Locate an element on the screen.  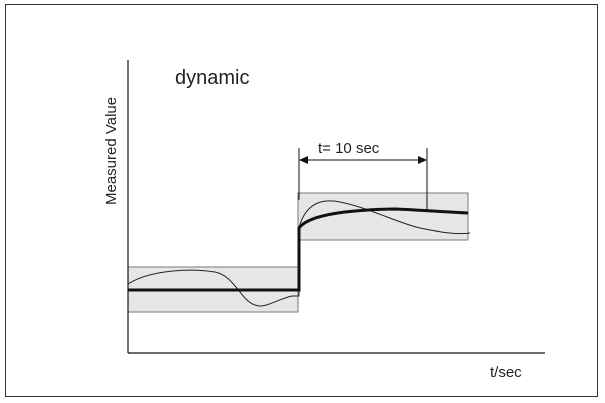
time-interval-label: t= 10 sec is located at coordinates (349, 148).